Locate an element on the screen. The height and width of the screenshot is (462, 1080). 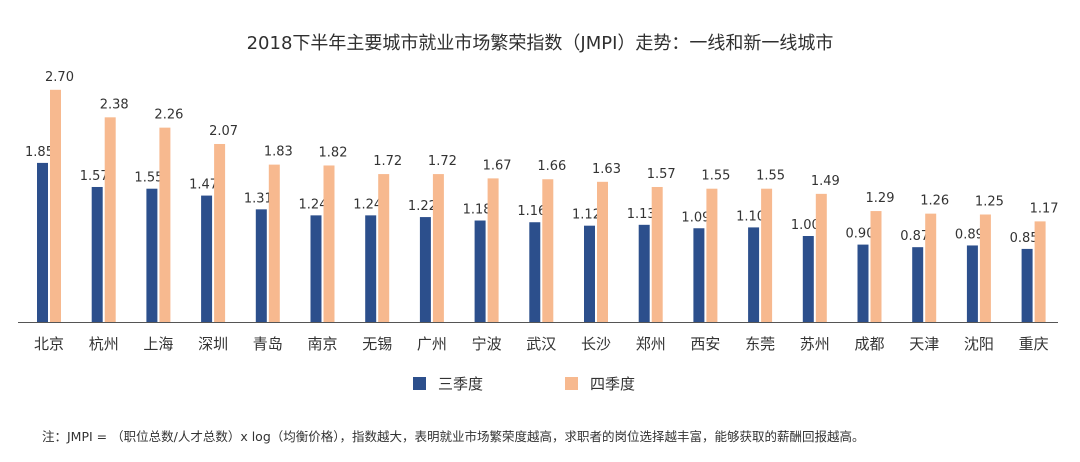
legend-label-q4: 四季度 is located at coordinates (613, 384).